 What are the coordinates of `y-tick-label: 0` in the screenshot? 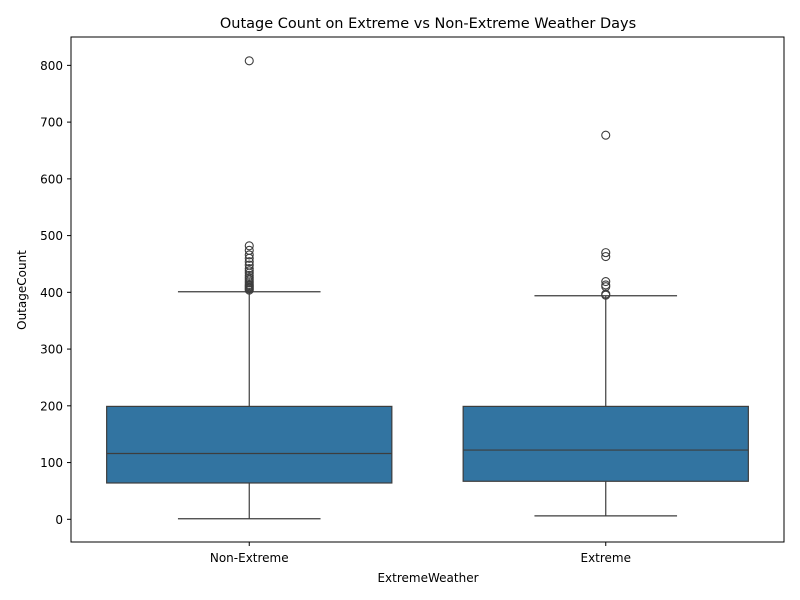 It's located at (59, 520).